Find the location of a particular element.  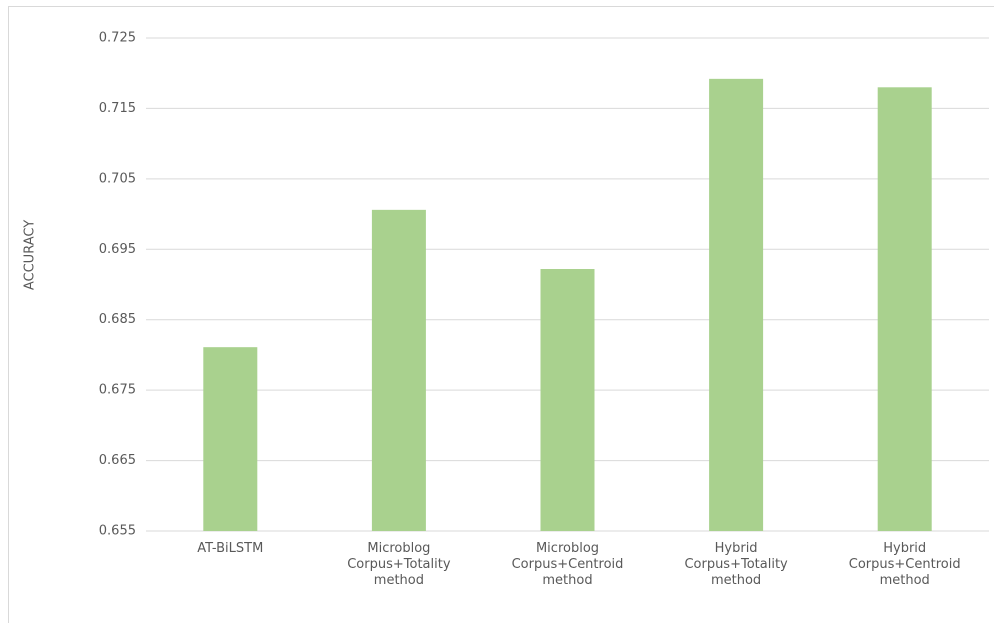

y-tick-label: 0.715 is located at coordinates (117, 108).